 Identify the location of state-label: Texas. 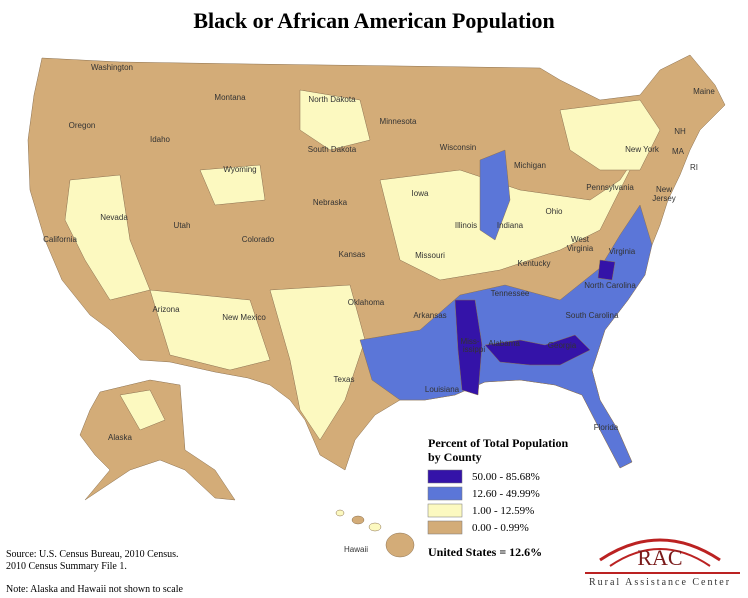
(344, 379).